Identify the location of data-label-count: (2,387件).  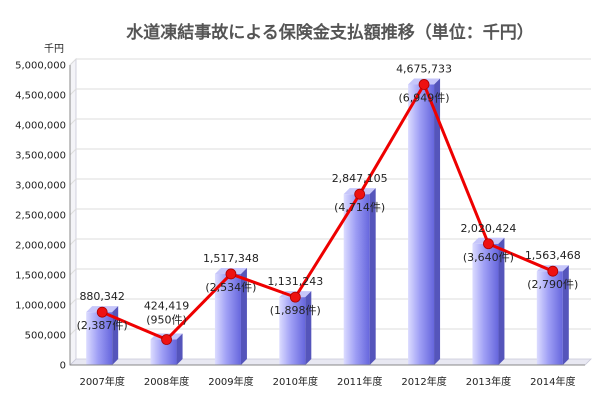
(102, 325).